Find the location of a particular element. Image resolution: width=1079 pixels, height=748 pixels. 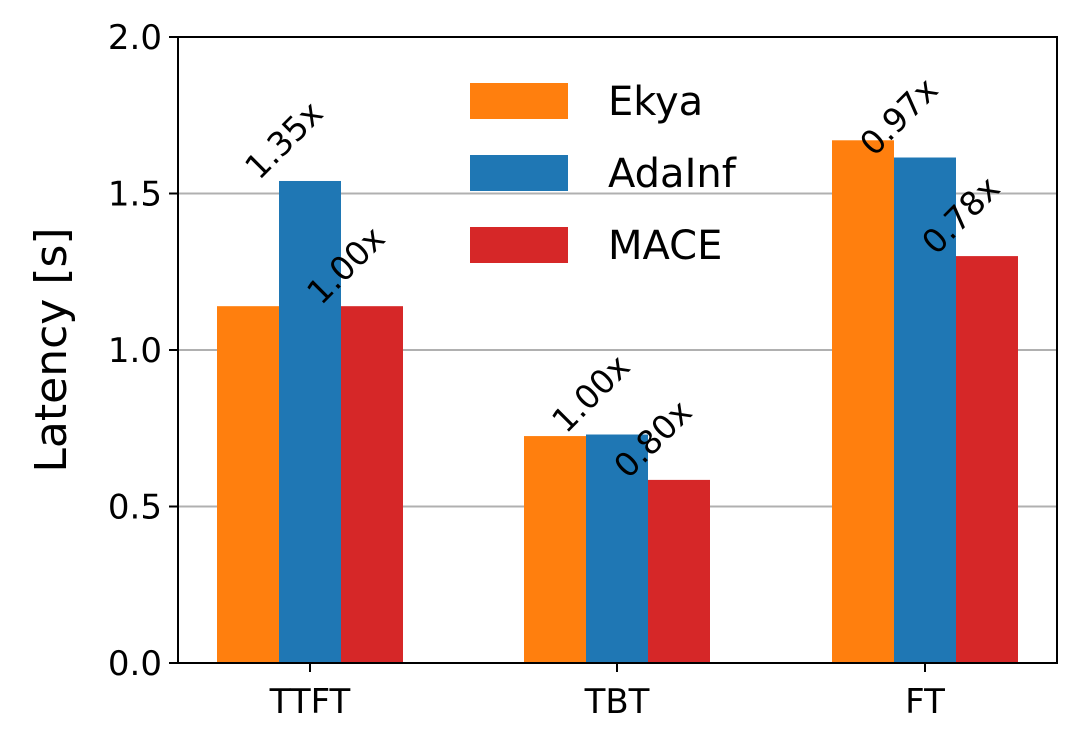

bar-ratio-label: 1.35x is located at coordinates (283, 139).